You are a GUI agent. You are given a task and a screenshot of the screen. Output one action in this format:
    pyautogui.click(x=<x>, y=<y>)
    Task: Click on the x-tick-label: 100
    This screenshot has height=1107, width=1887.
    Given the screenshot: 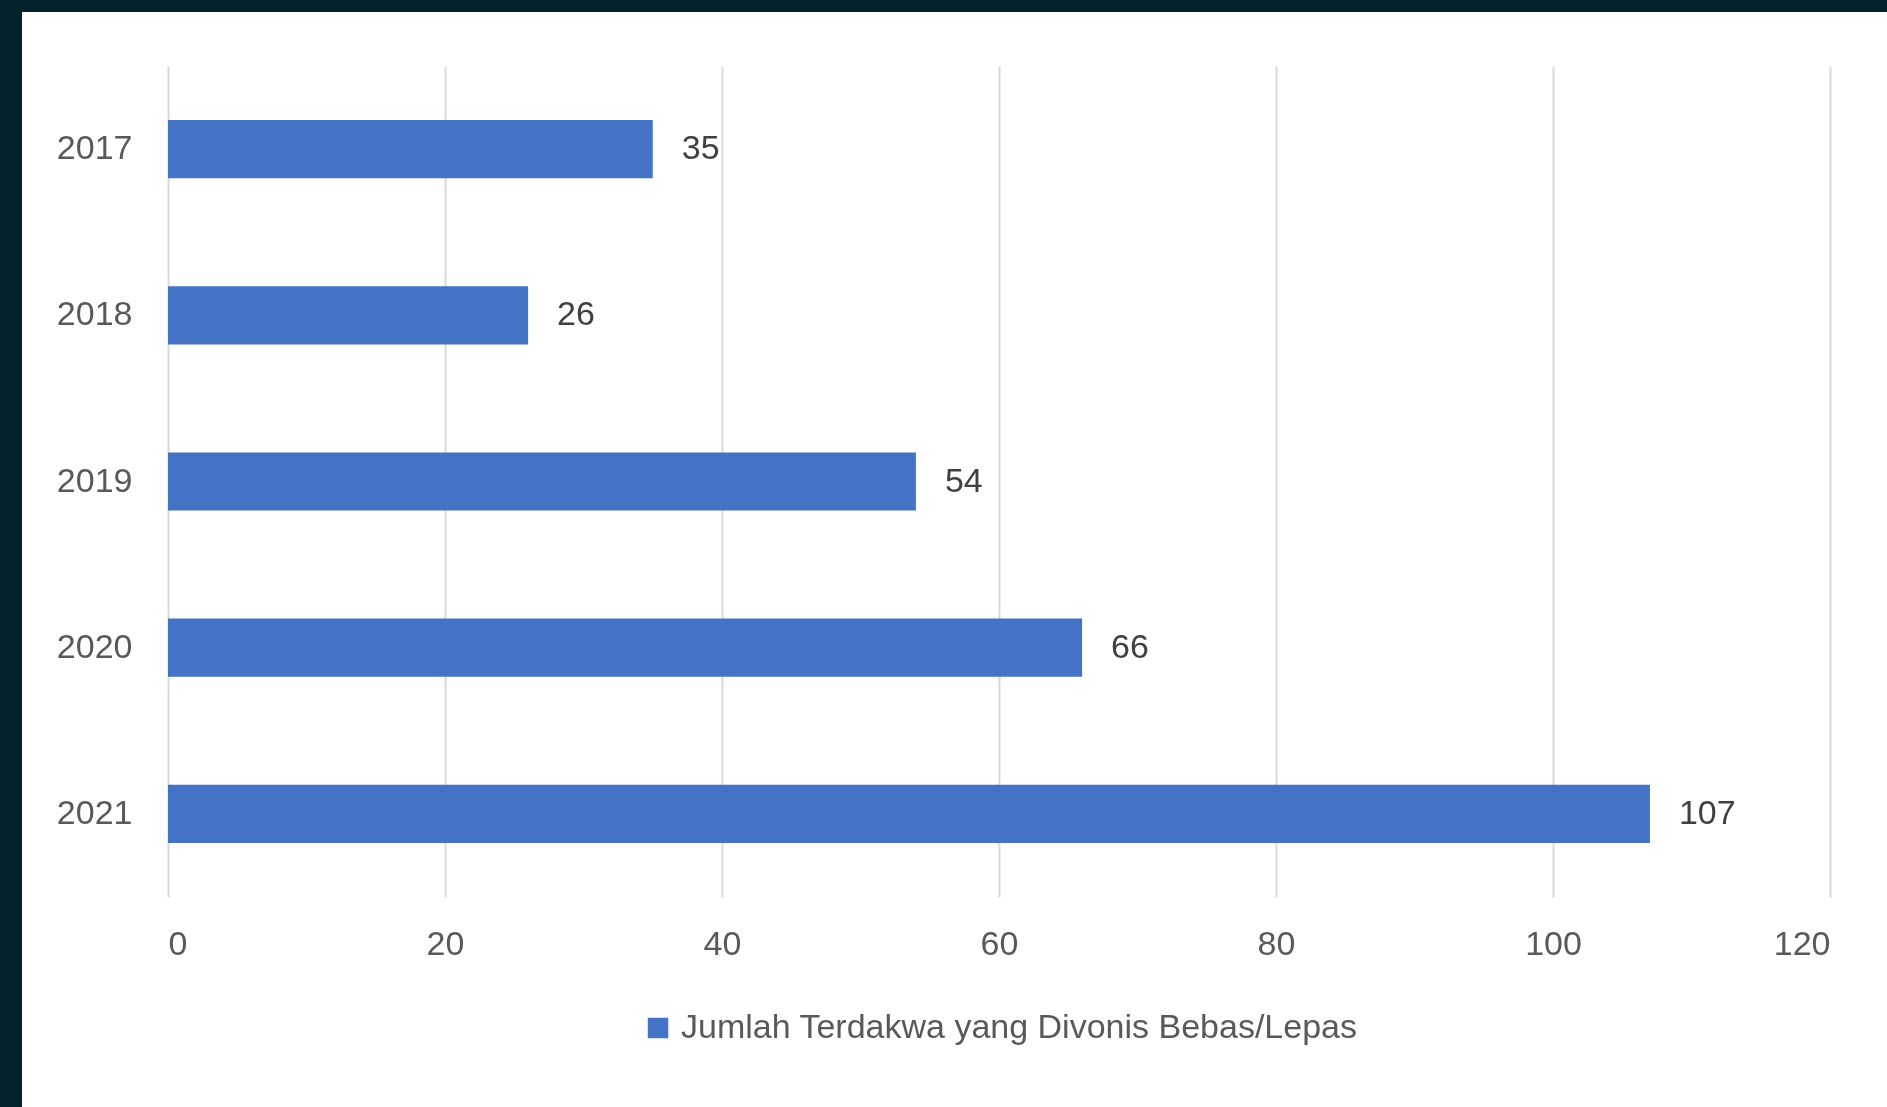 What is the action you would take?
    pyautogui.click(x=1553, y=942)
    